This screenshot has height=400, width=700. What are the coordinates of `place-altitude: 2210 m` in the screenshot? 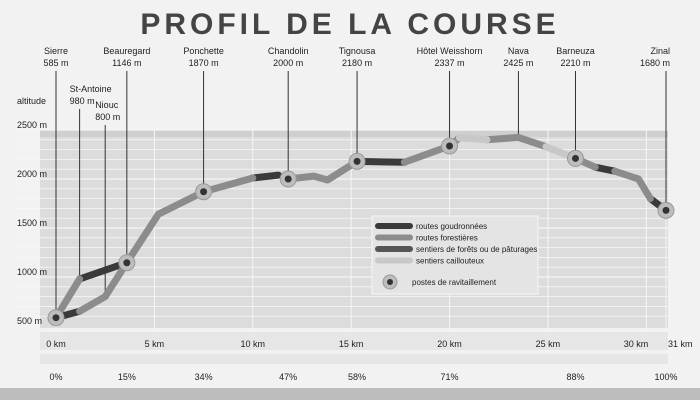 It's located at (575, 63).